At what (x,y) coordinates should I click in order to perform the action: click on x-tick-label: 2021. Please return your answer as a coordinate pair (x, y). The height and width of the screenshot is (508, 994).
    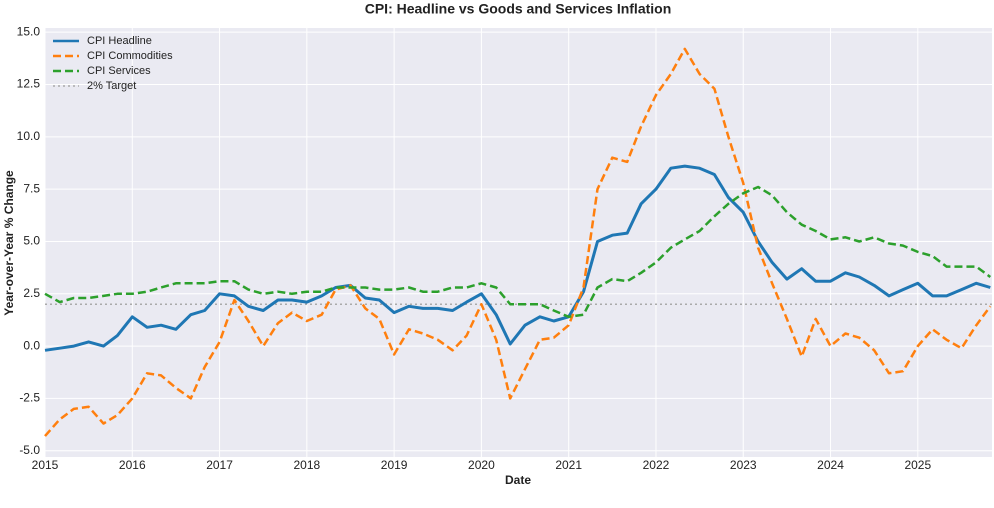
    Looking at the image, I should click on (568, 465).